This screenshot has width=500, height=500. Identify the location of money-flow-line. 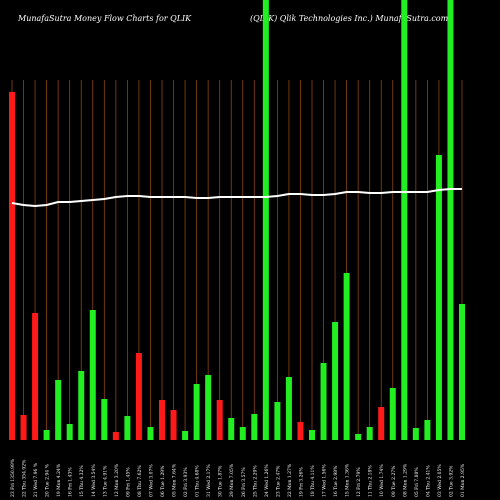
(236, 198).